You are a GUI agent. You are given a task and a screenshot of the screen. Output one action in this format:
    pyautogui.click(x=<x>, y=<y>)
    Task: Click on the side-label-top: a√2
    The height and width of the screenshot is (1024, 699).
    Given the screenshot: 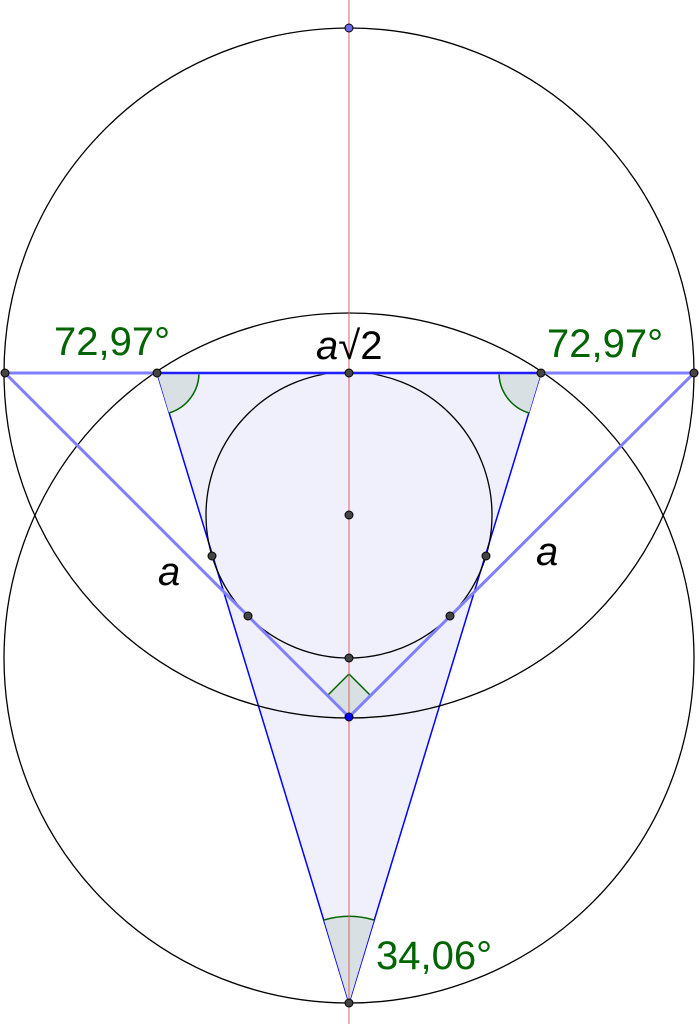 What is the action you would take?
    pyautogui.click(x=349, y=346)
    